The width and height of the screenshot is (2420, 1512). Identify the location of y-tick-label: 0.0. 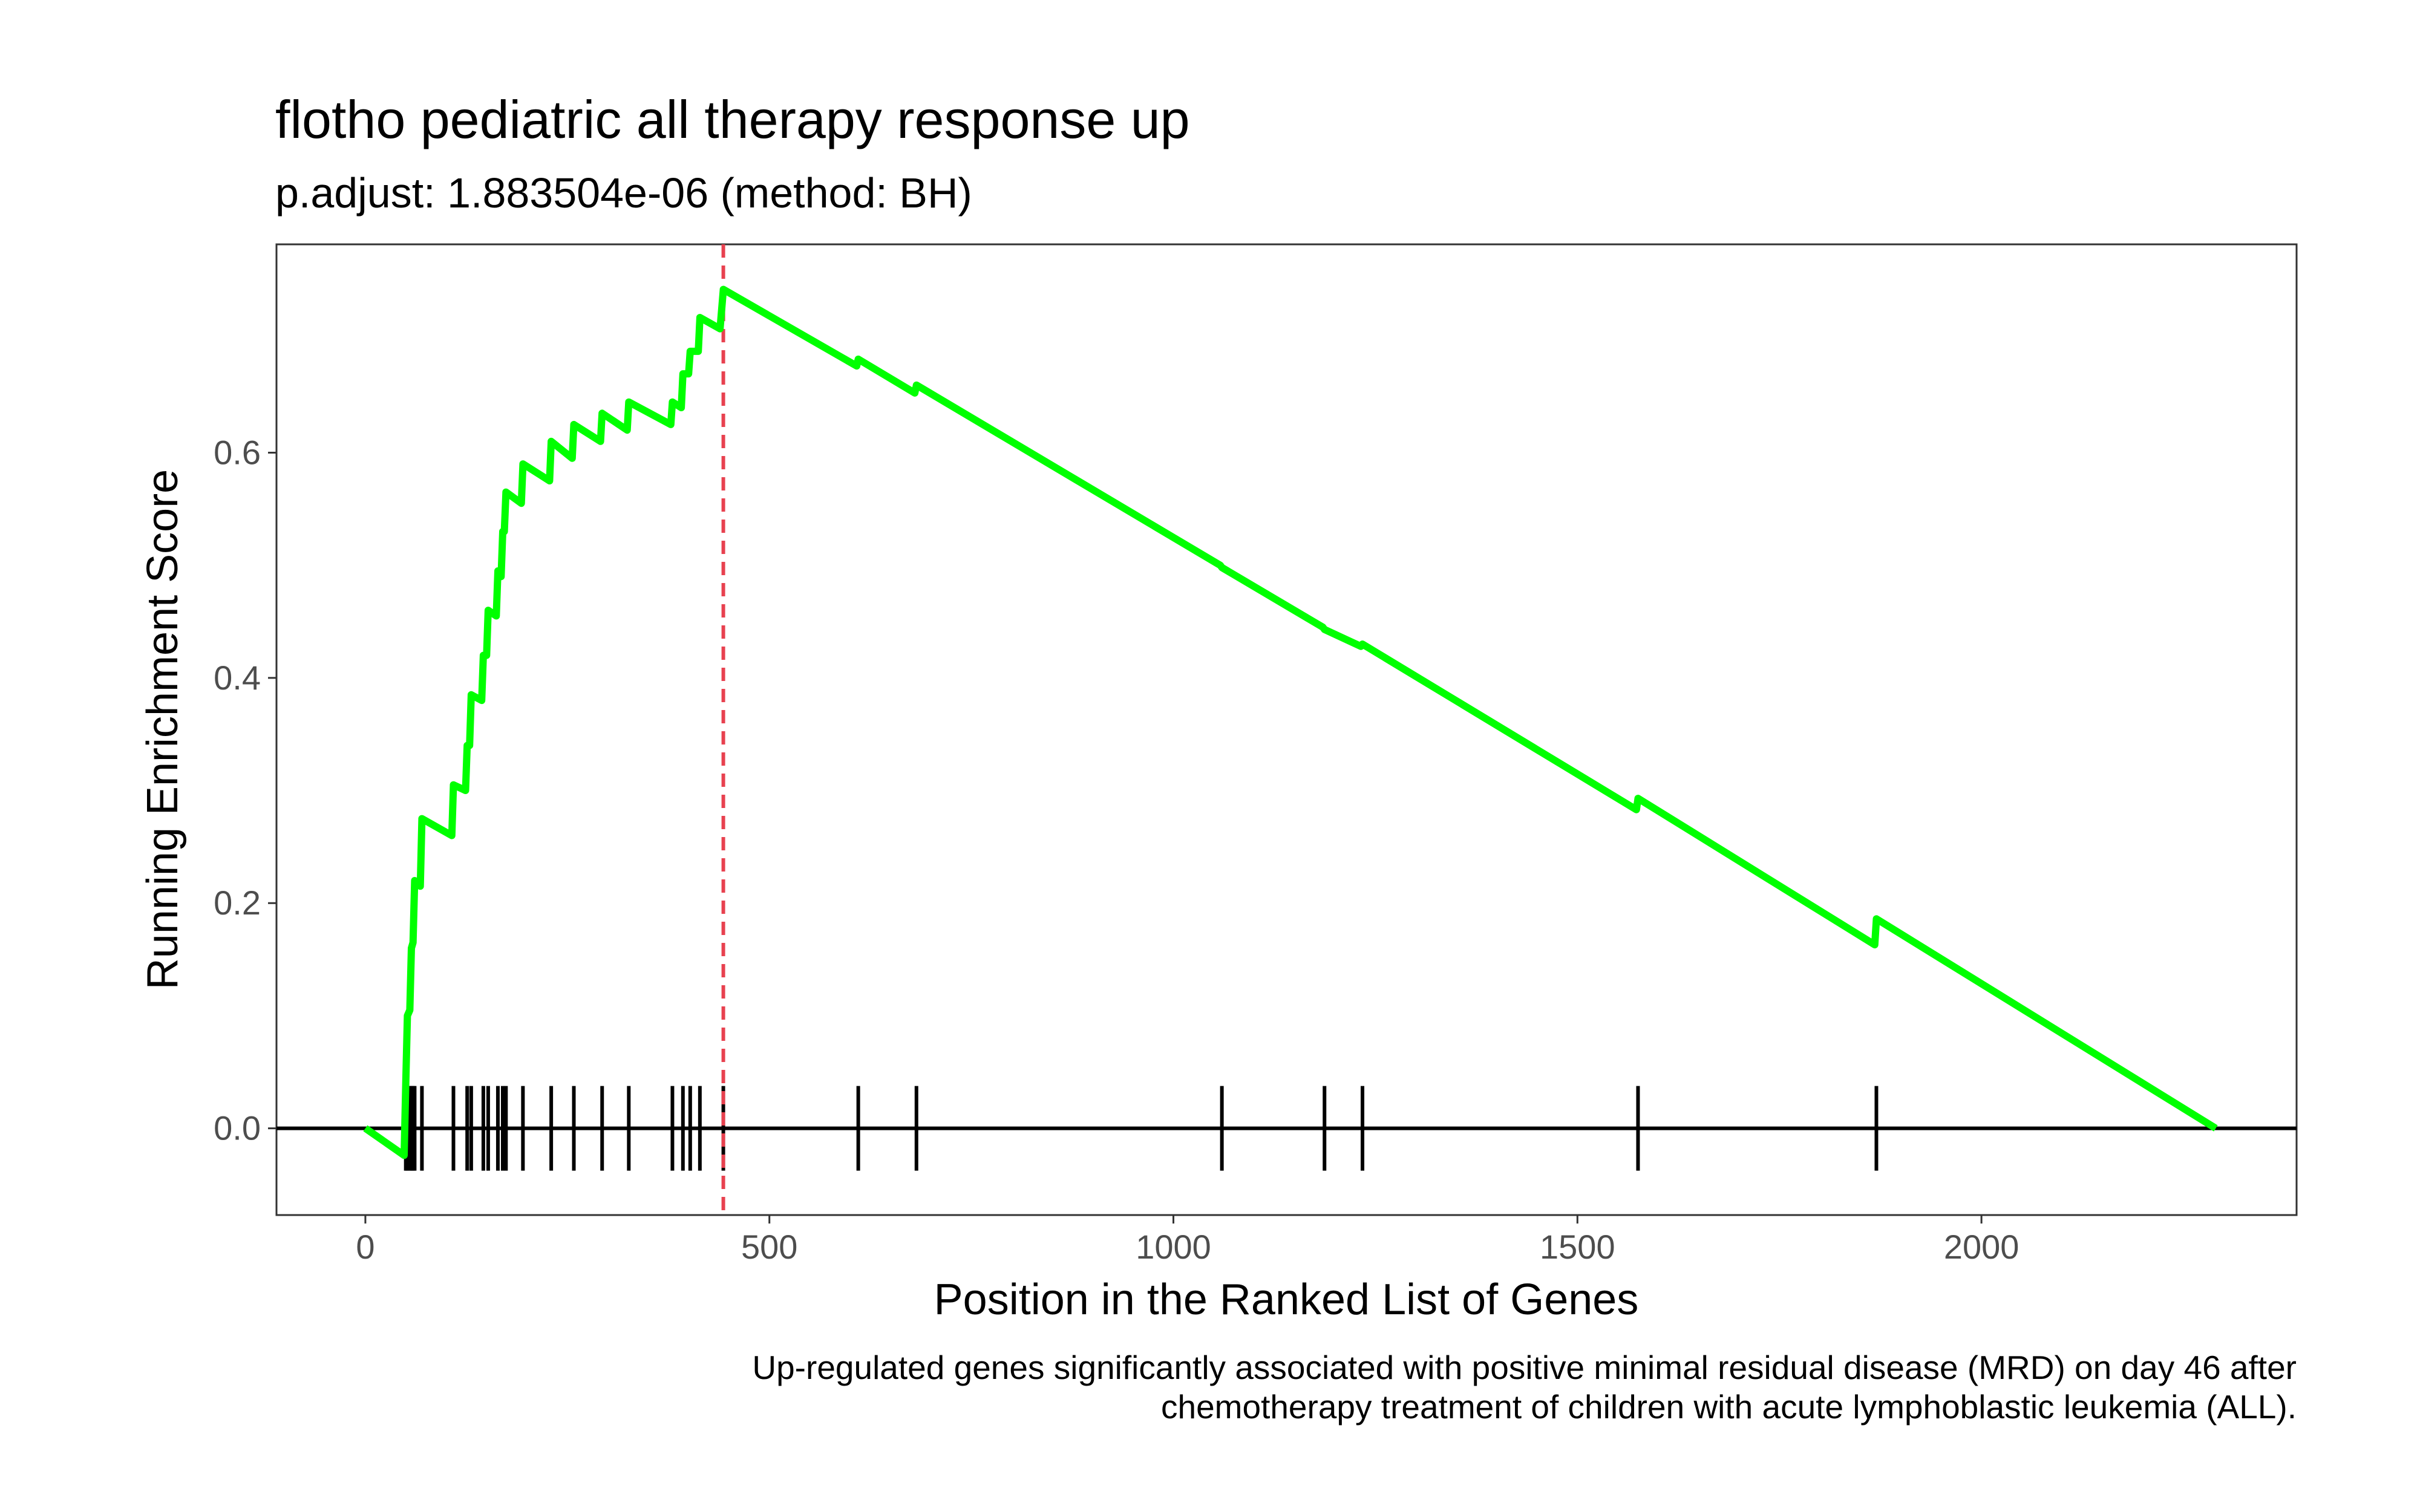
(237, 1128).